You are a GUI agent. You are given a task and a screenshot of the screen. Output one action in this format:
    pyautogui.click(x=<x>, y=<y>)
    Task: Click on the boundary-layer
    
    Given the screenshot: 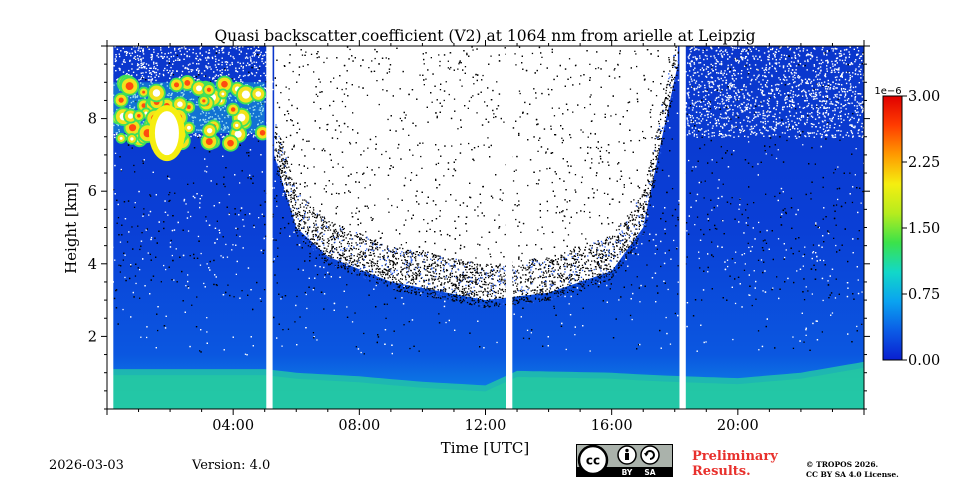 What is the action you would take?
    pyautogui.click(x=485, y=385)
    